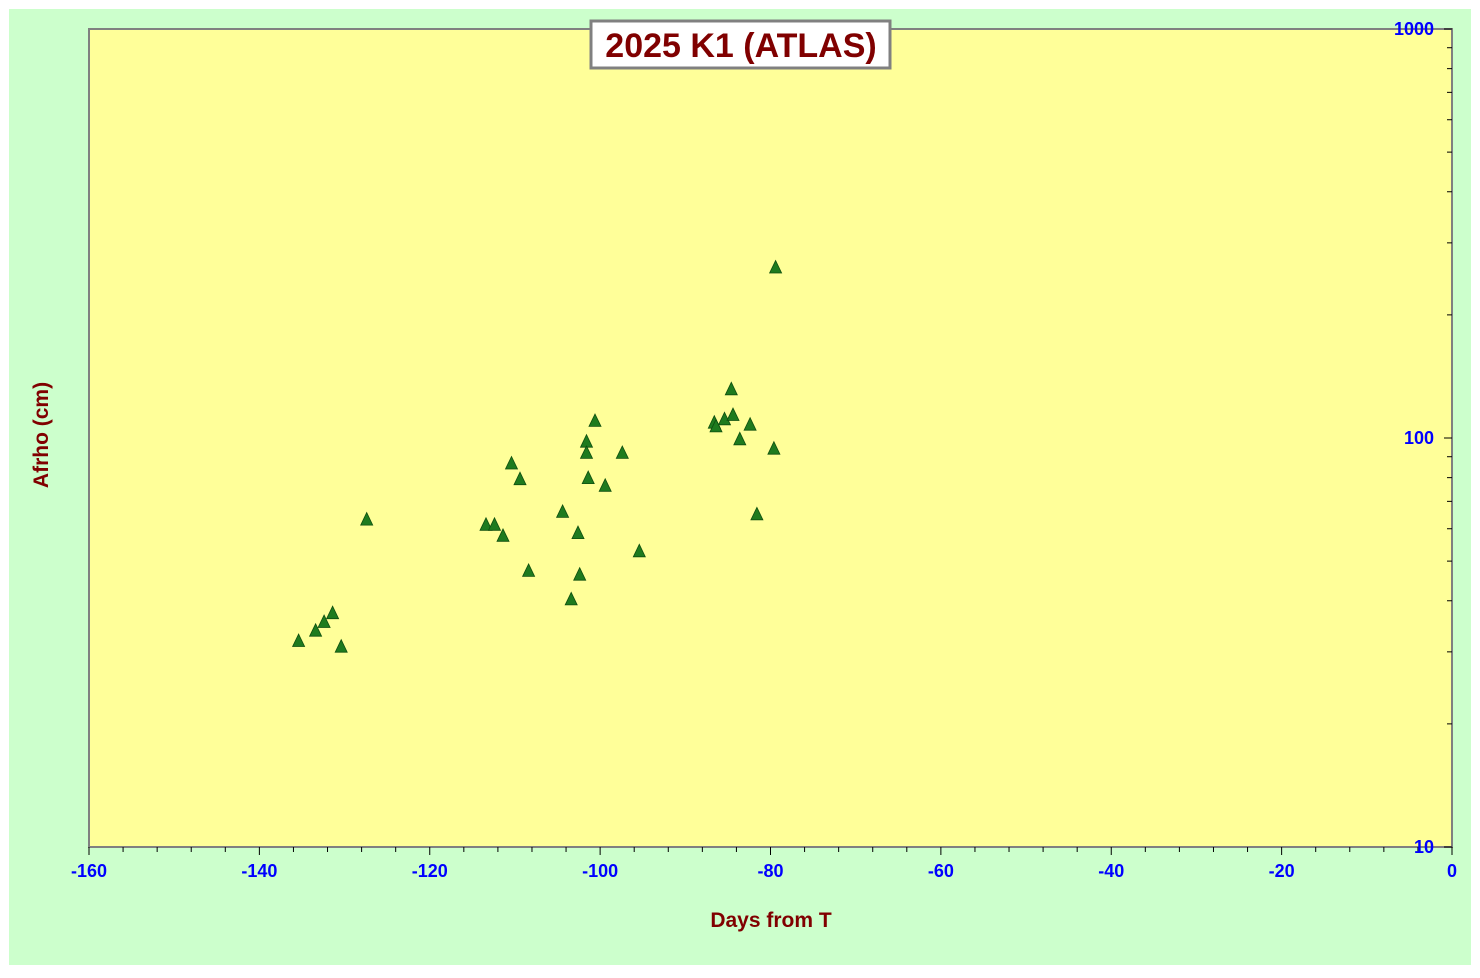 The image size is (1480, 978). I want to click on y-minor-ticks, so click(1448, 438).